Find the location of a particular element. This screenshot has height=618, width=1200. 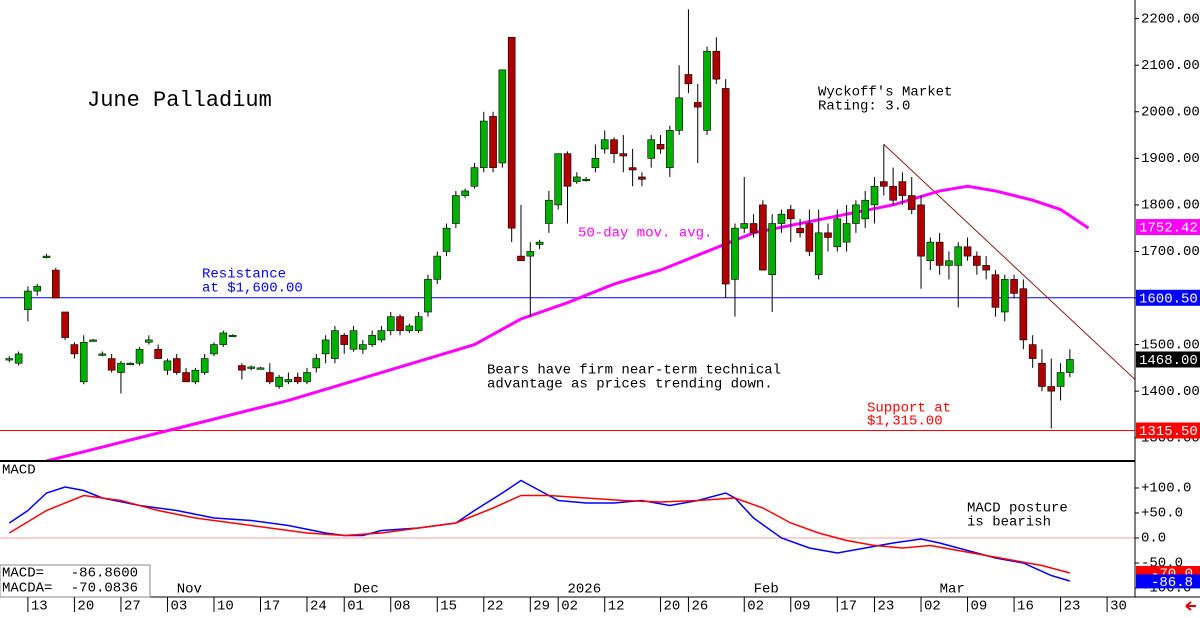

readout-value: -86.8600 is located at coordinates (104, 574).